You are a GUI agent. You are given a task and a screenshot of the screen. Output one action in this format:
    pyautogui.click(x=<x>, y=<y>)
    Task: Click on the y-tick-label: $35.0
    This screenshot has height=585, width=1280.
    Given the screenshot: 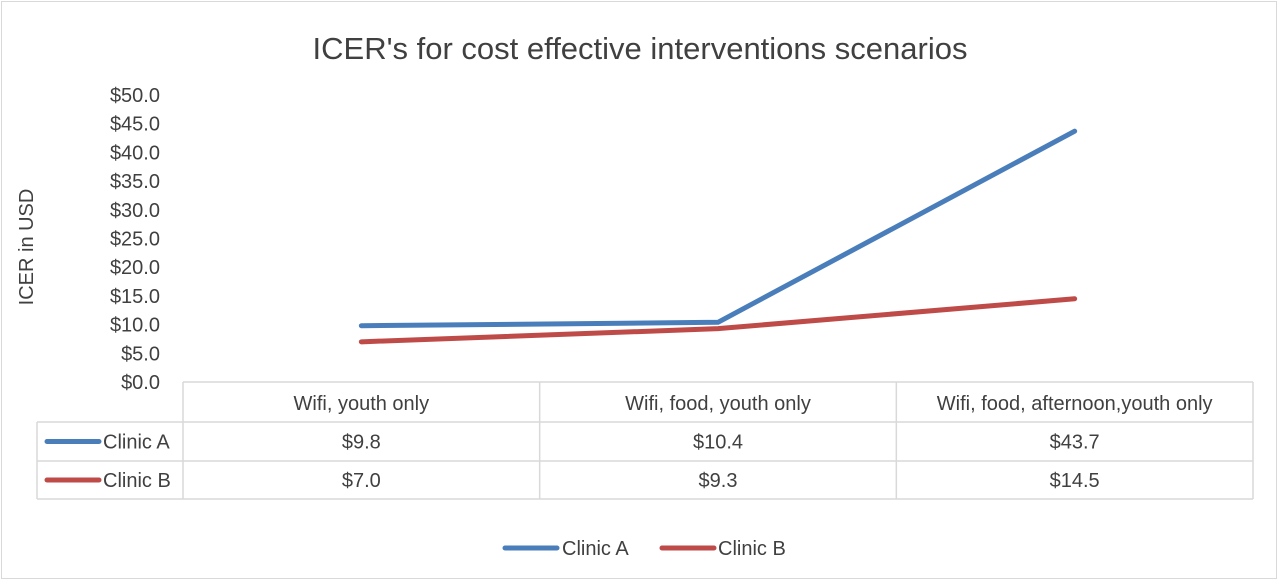 What is the action you would take?
    pyautogui.click(x=135, y=182)
    